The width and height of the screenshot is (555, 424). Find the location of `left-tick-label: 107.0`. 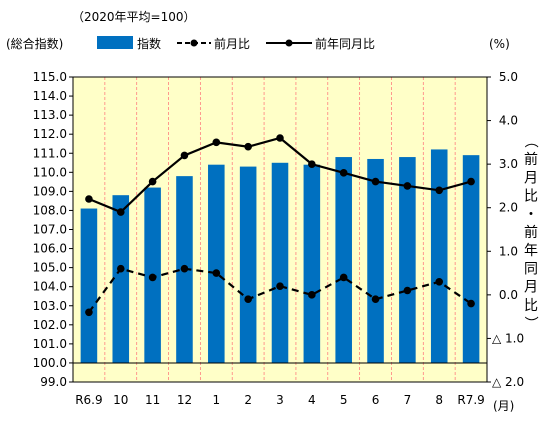

left-tick-label: 107.0 is located at coordinates (50, 230).